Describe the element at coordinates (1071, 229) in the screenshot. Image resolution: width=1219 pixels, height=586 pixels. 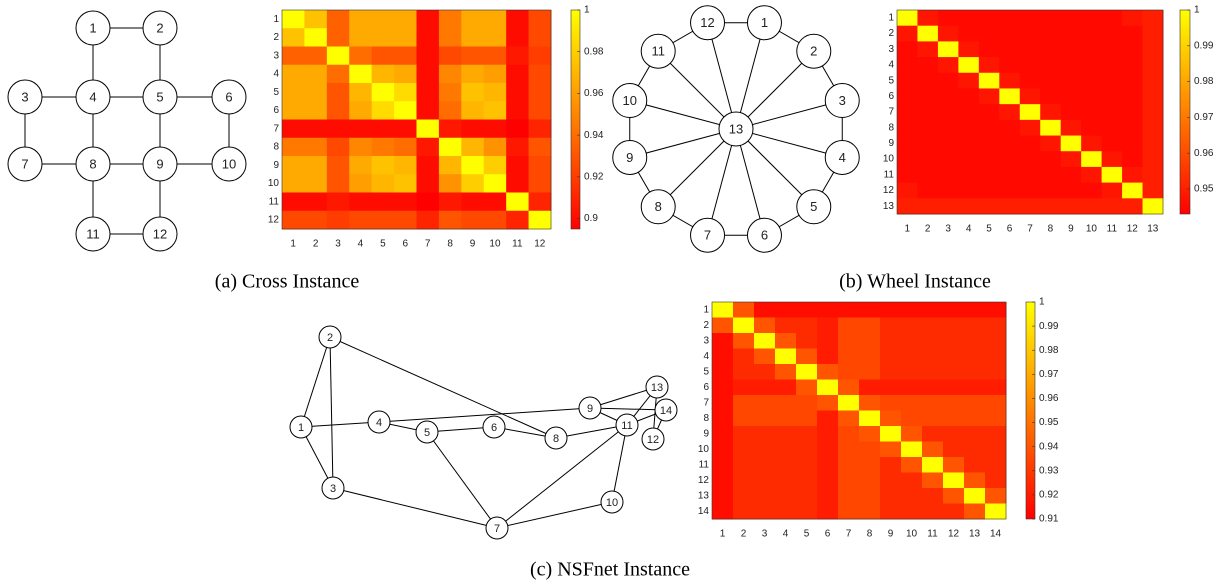
I see `x-tick-label: 9` at that location.